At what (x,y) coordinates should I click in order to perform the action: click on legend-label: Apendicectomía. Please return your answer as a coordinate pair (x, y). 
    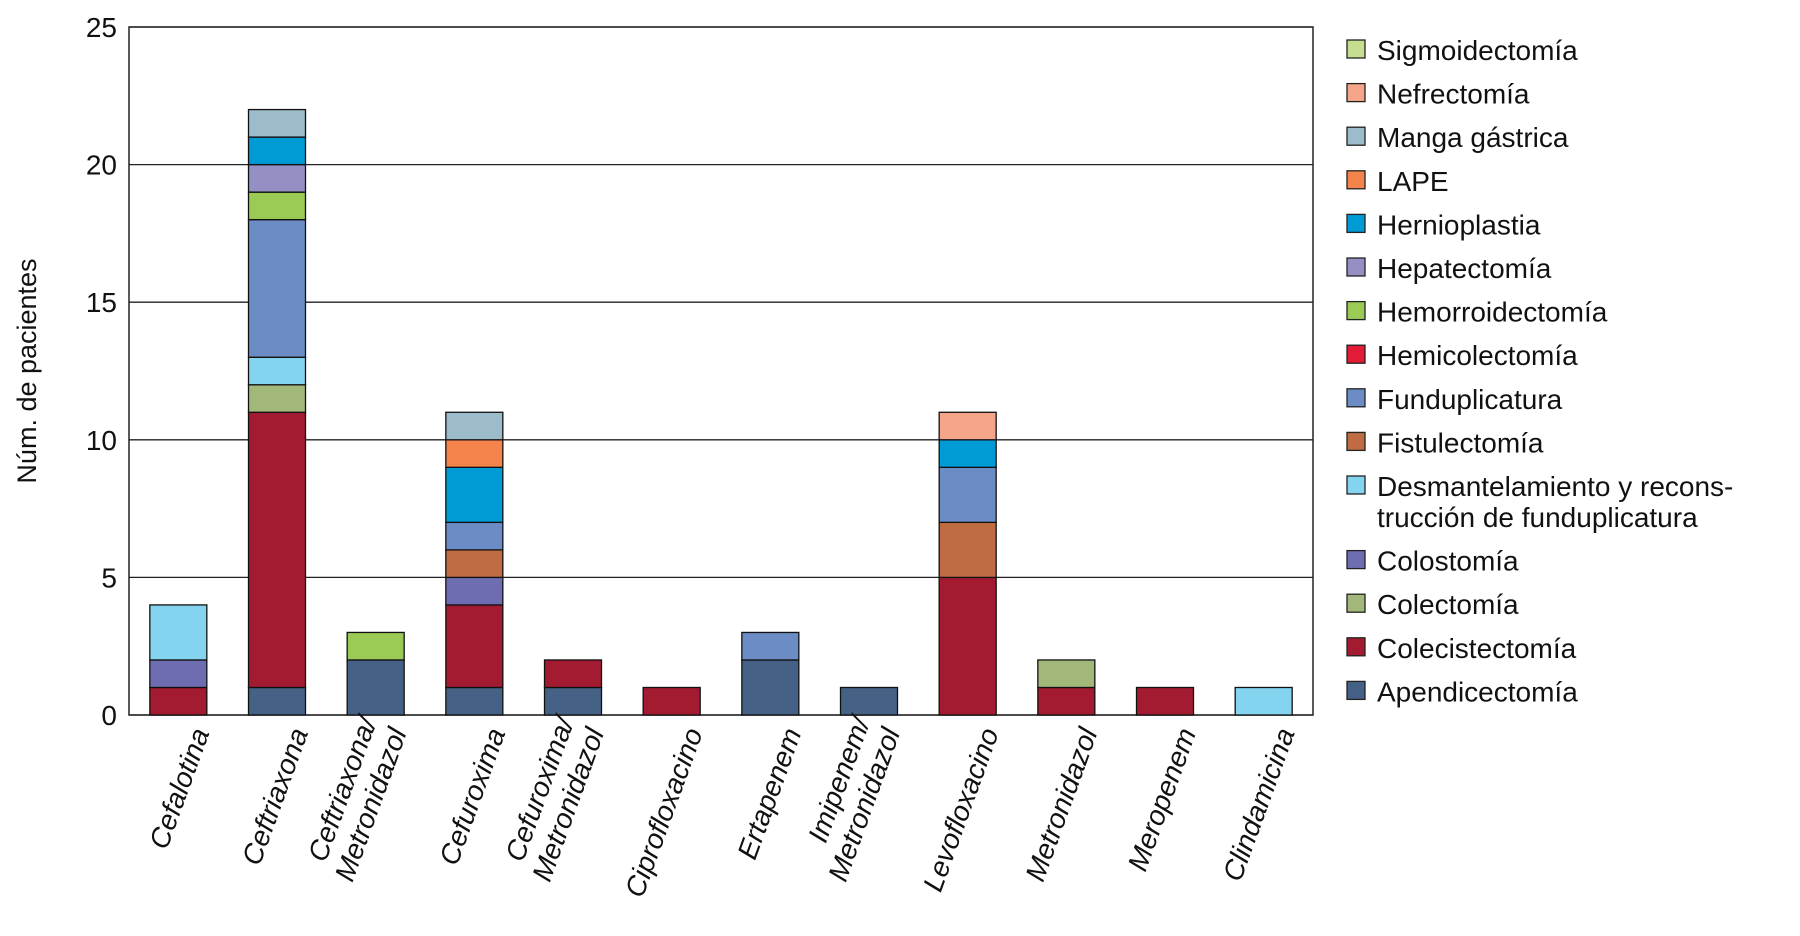
    Looking at the image, I should click on (1477, 691).